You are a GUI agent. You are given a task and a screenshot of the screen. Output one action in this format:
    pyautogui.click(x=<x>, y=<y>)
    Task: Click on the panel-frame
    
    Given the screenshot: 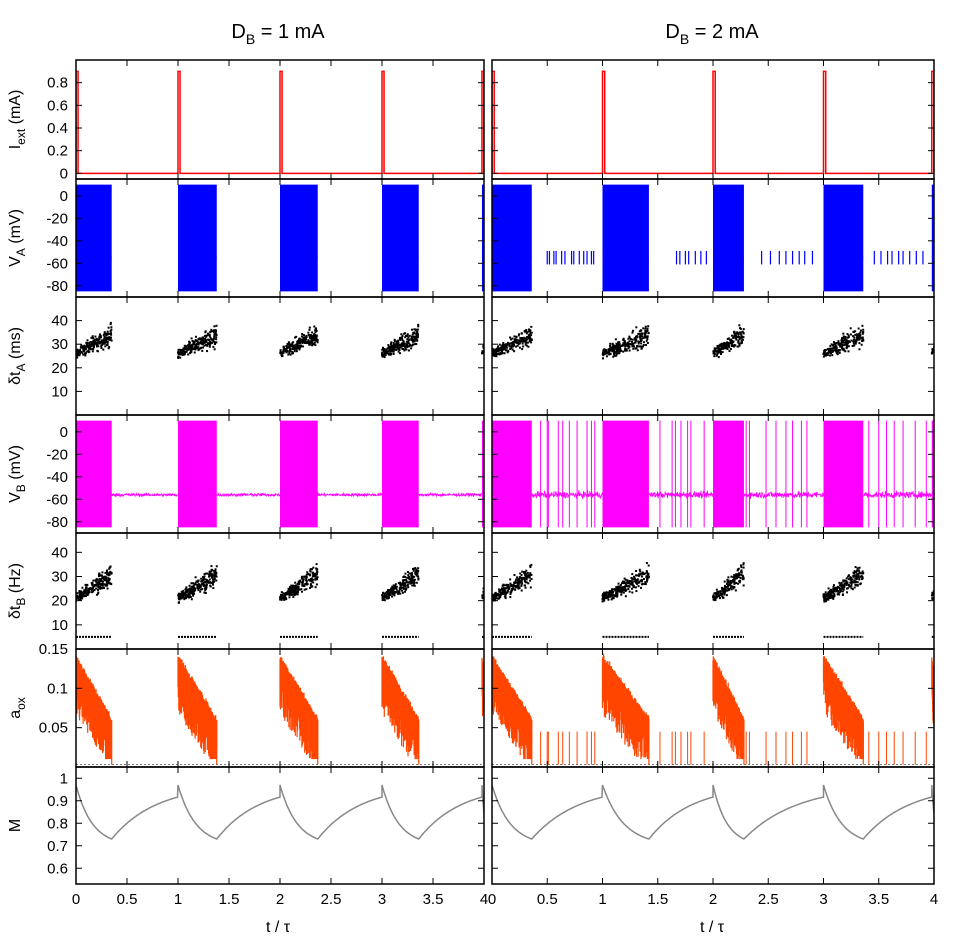 What is the action you would take?
    pyautogui.click(x=280, y=591)
    